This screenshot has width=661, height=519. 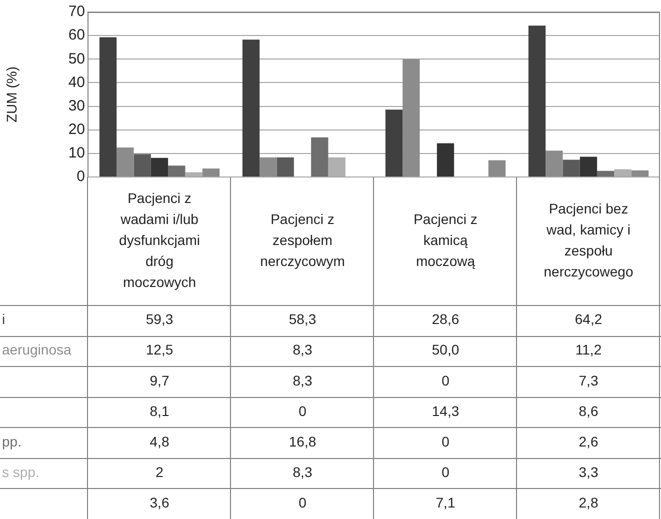 I want to click on data-label: 2,6, so click(x=588, y=441).